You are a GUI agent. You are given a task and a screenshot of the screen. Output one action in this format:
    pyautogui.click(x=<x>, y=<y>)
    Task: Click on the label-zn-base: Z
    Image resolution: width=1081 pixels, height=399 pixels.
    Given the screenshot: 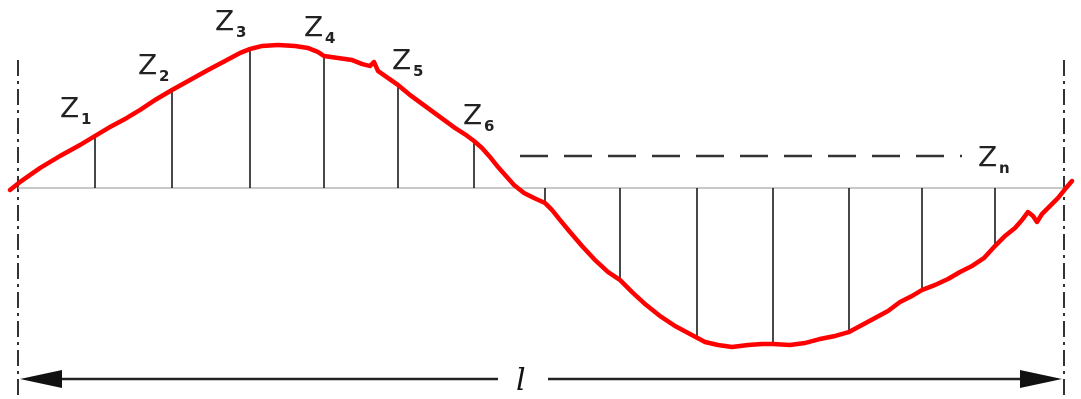 What is the action you would take?
    pyautogui.click(x=987, y=156)
    